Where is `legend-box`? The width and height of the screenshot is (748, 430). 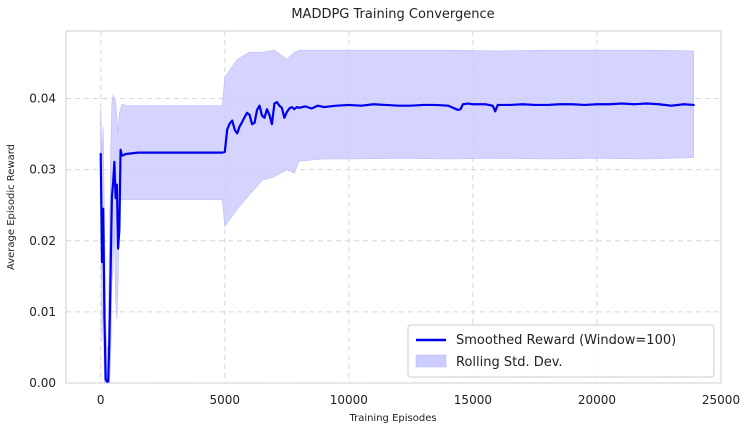
legend-box is located at coordinates (561, 351).